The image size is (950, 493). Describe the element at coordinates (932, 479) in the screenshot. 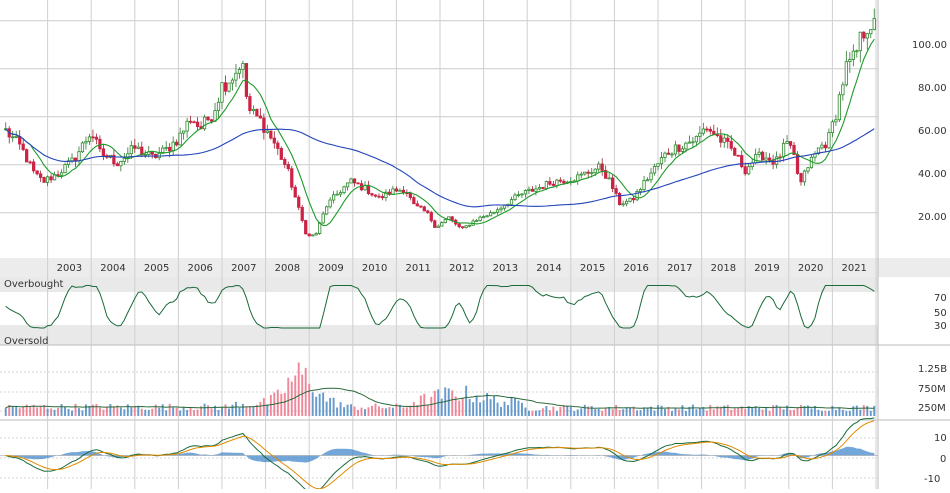

I see `macd-tick-label: -10` at that location.